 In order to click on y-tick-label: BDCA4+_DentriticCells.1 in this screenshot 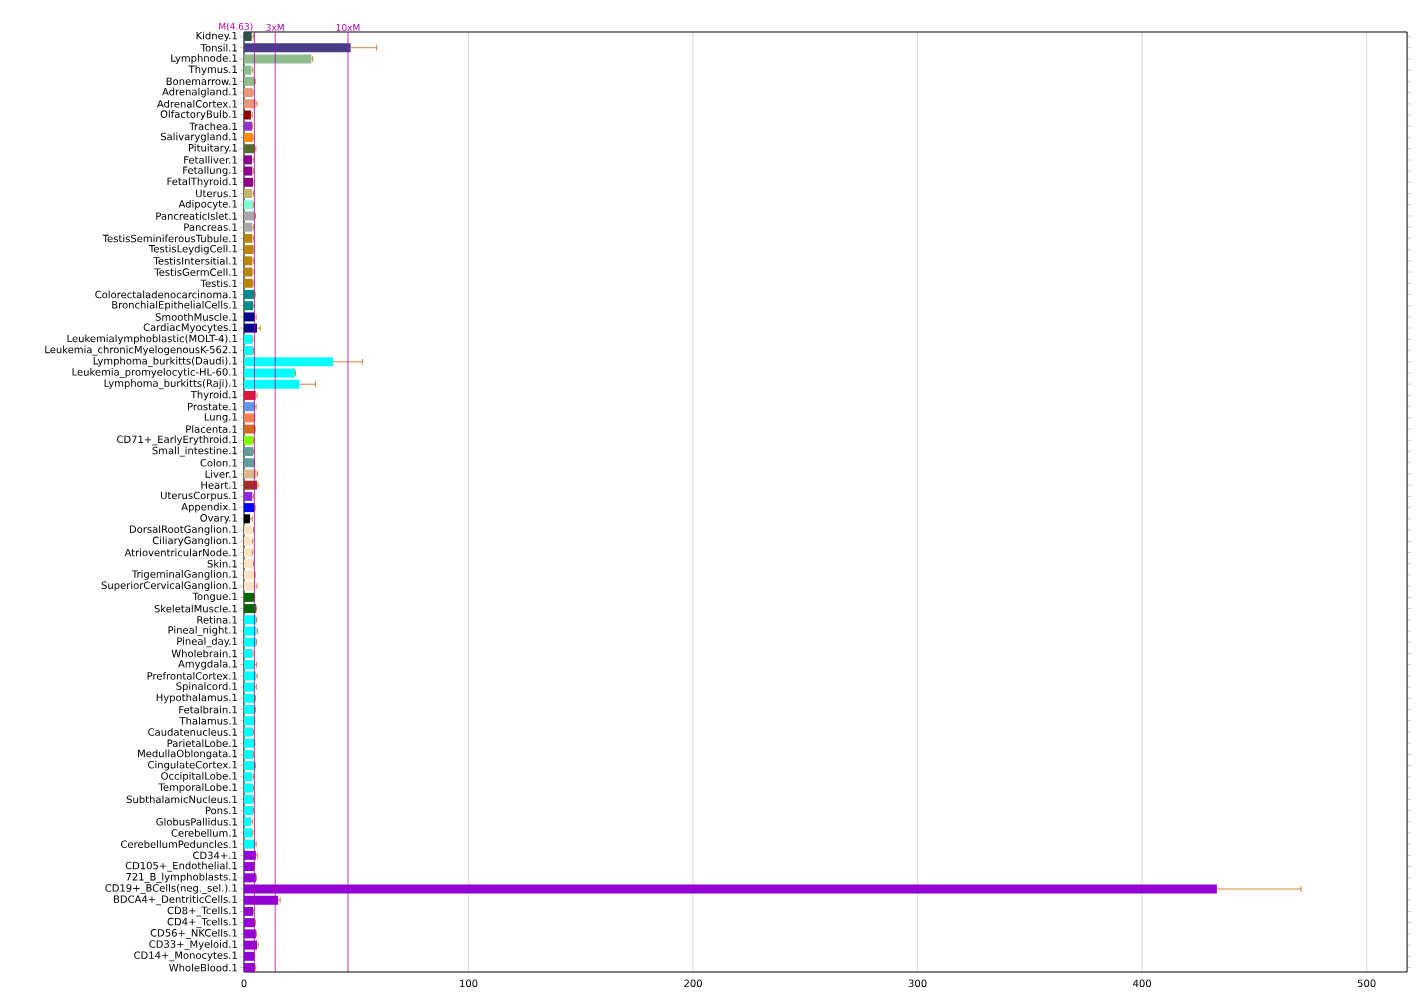, I will do `click(175, 900)`.